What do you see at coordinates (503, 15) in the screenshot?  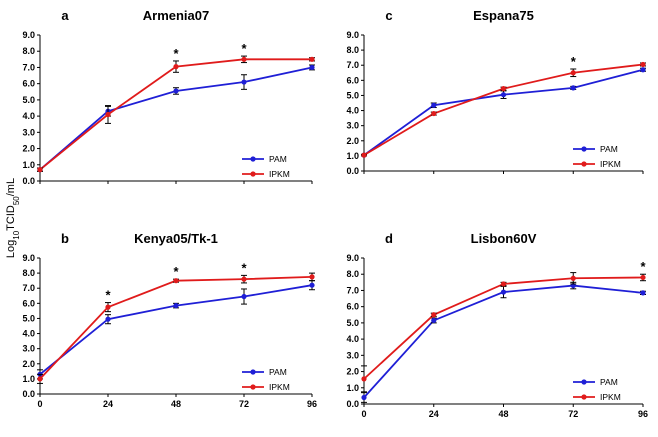 I see `panel-title: Espana75` at bounding box center [503, 15].